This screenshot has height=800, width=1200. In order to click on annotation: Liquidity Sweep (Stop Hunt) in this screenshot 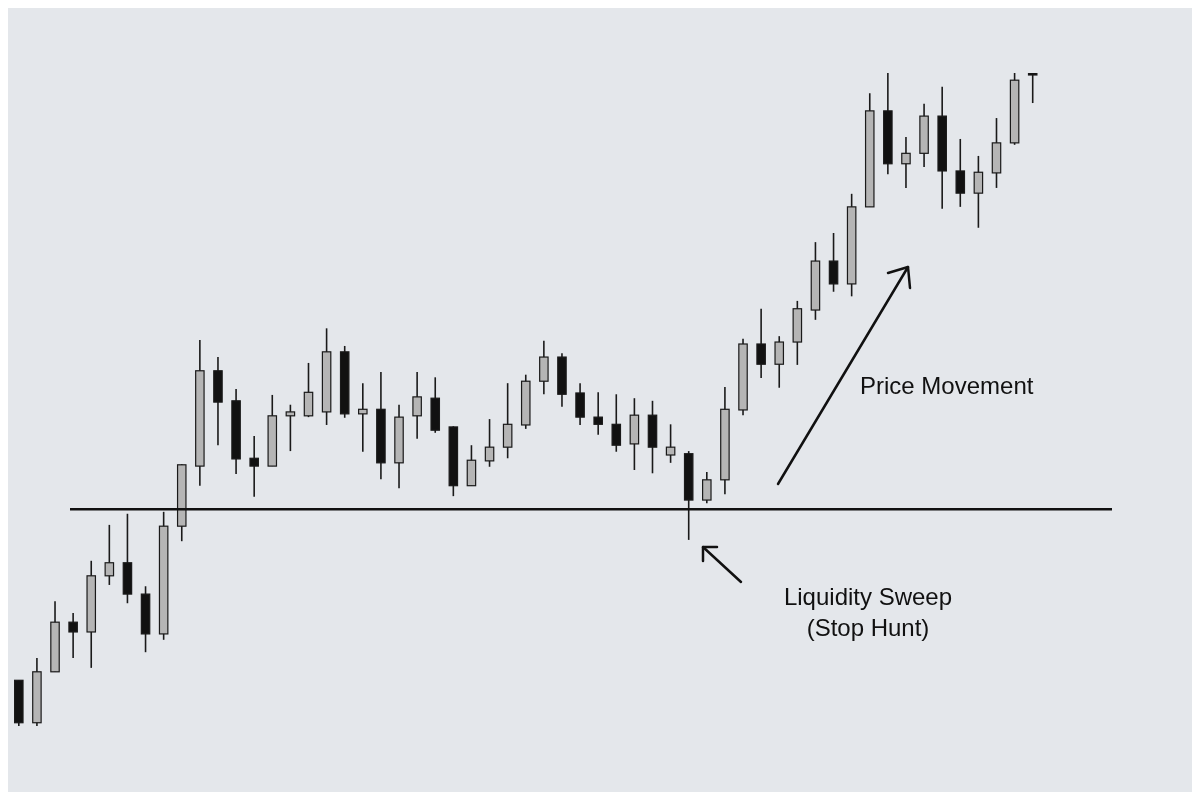, I will do `click(868, 612)`.